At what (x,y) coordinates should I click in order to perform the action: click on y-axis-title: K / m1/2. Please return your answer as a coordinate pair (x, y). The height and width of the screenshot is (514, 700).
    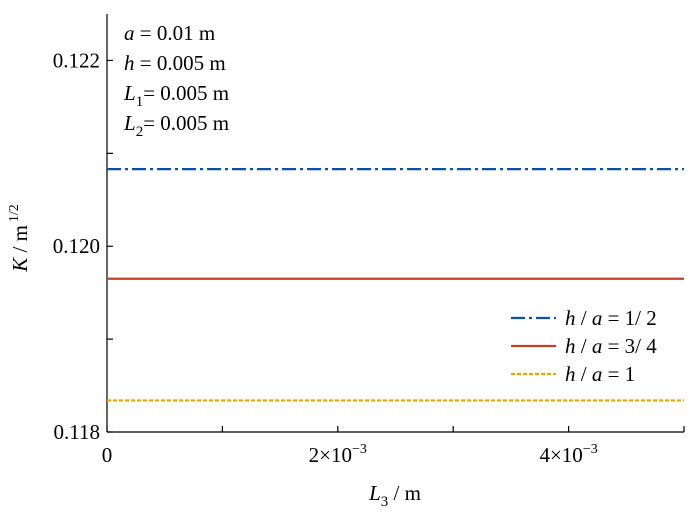
    Looking at the image, I should click on (19, 238).